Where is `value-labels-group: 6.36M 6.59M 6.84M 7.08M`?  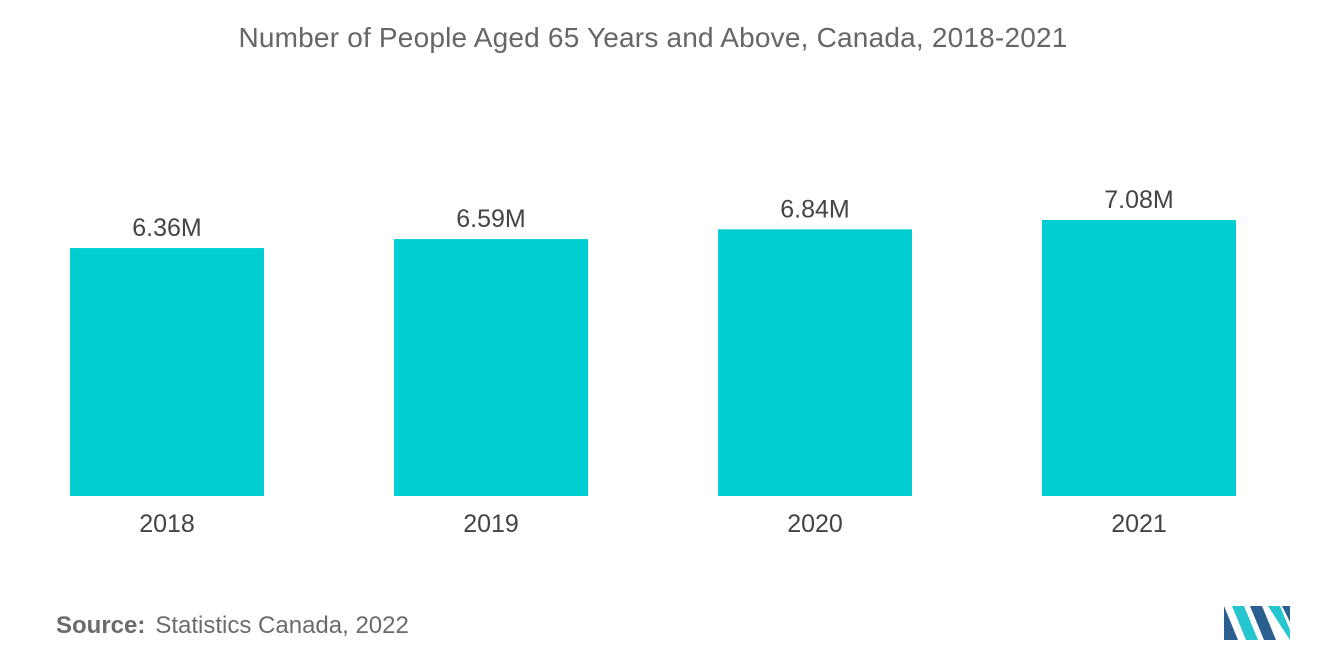
value-labels-group: 6.36M 6.59M 6.84M 7.08M is located at coordinates (652, 214).